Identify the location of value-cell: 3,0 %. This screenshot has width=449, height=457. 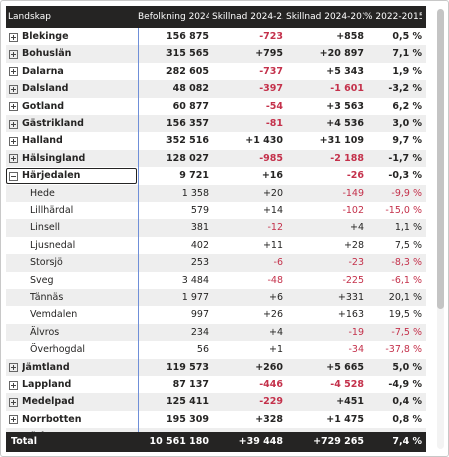
(407, 123).